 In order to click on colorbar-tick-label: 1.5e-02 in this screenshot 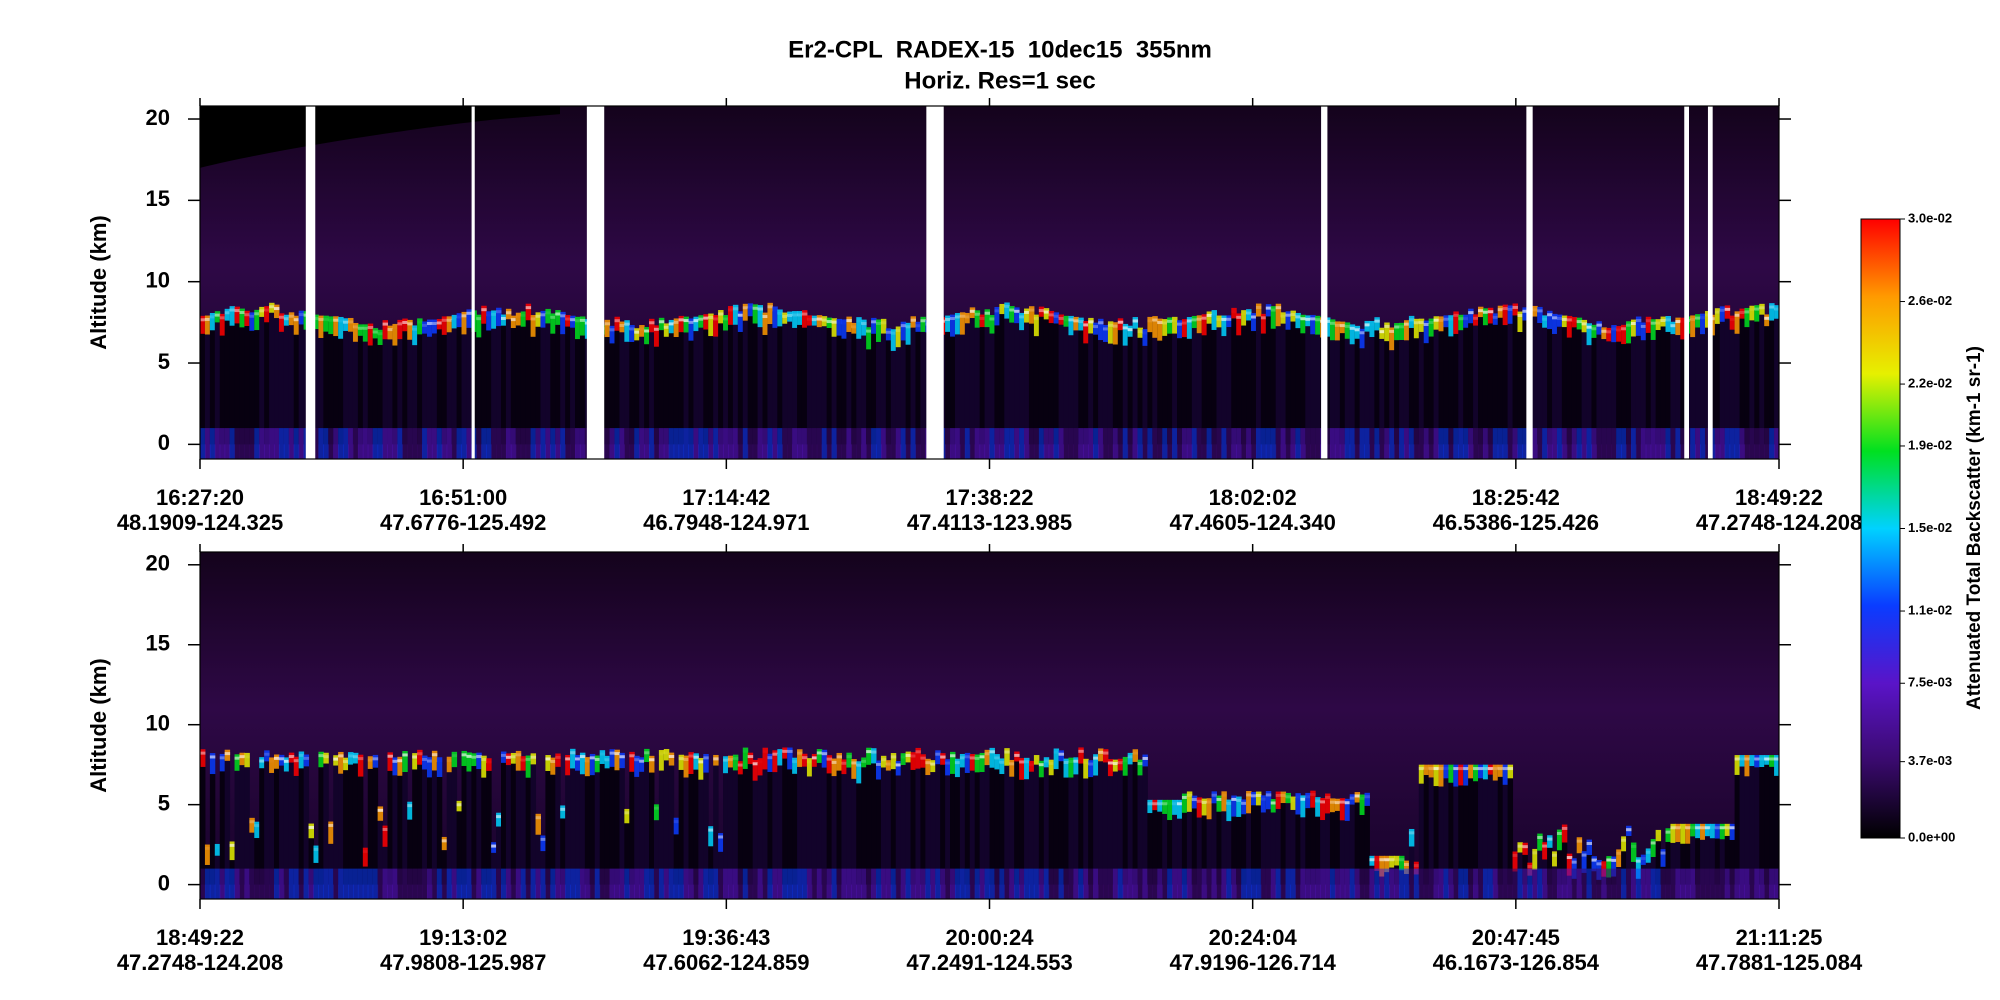, I will do `click(1930, 527)`.